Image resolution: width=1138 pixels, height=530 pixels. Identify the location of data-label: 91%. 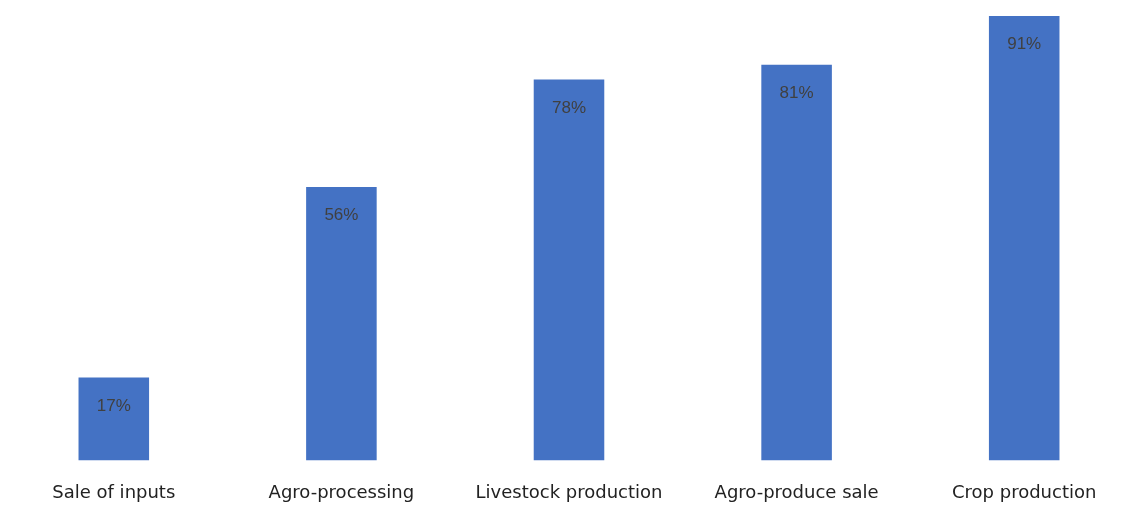
(1024, 44).